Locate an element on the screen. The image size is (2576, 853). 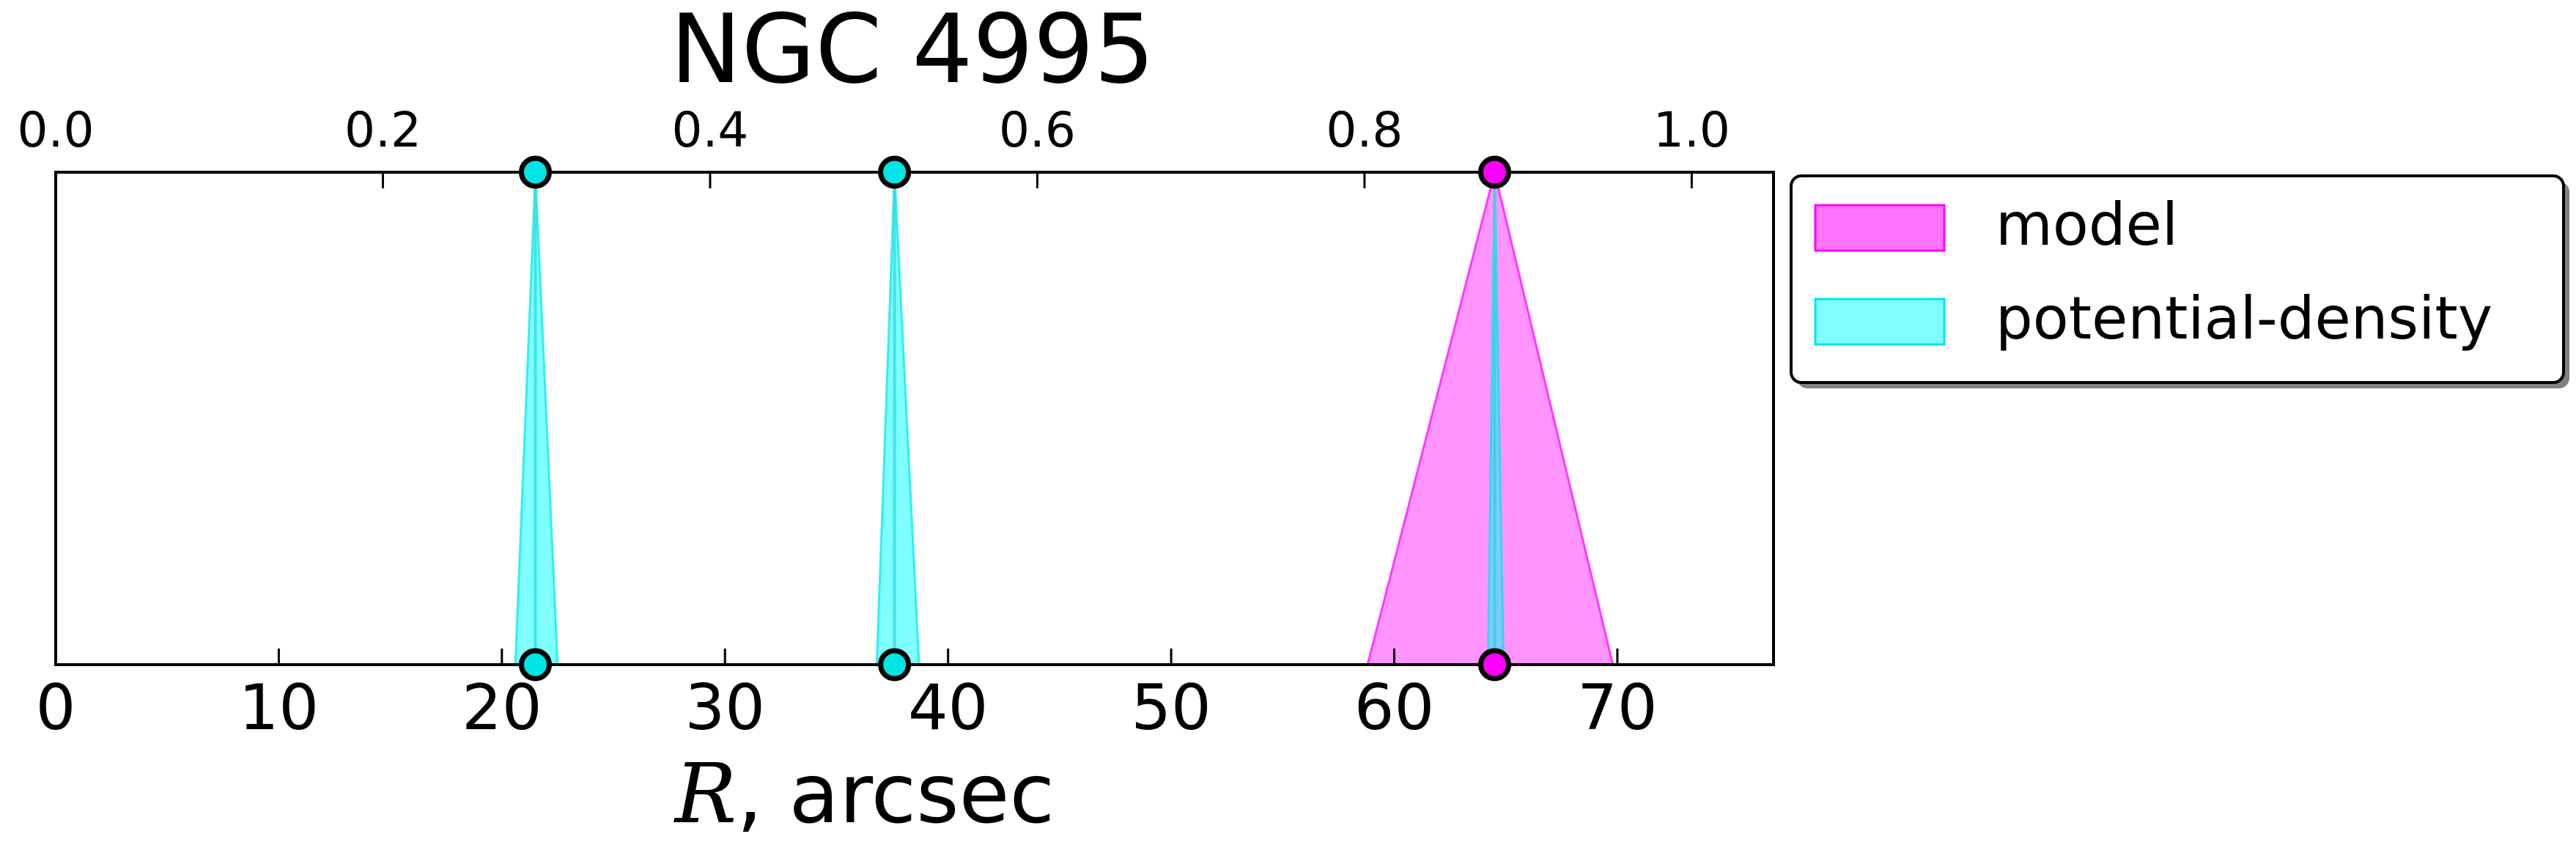
marker-2-top is located at coordinates (1494, 172).